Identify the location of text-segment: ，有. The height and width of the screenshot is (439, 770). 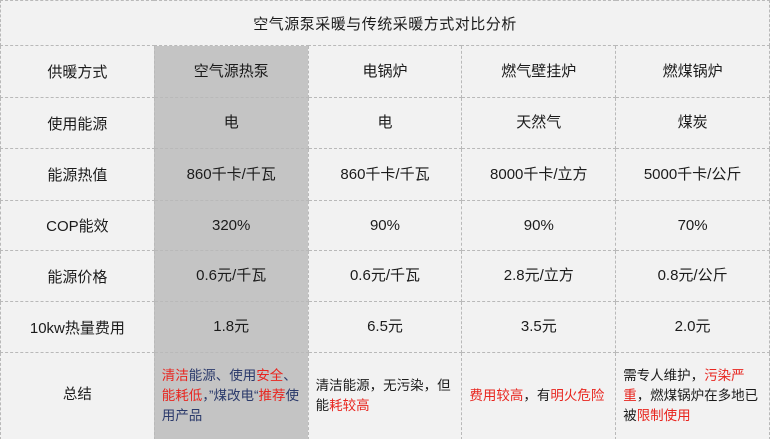
(537, 395).